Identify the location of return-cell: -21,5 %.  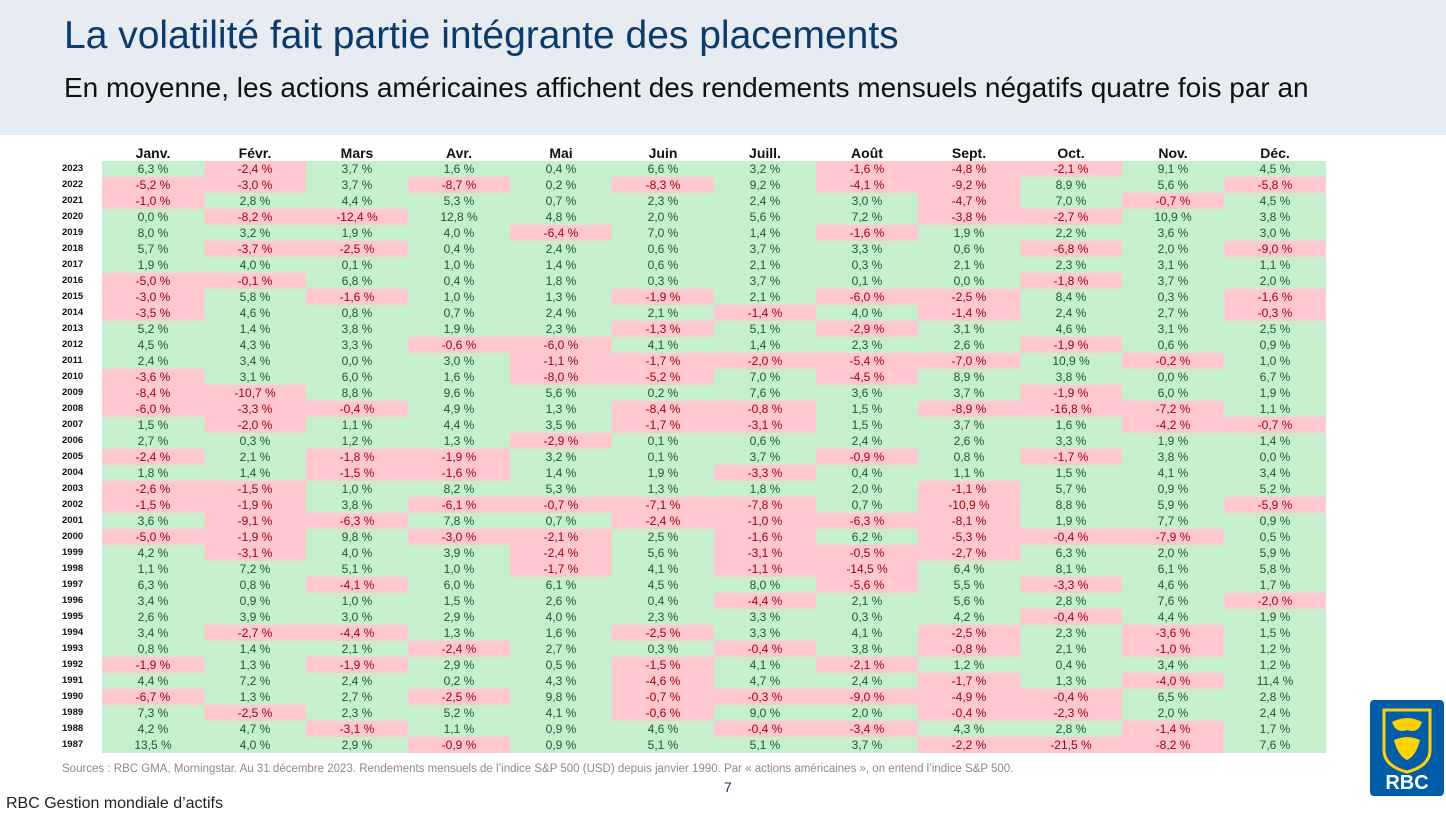
(1071, 745).